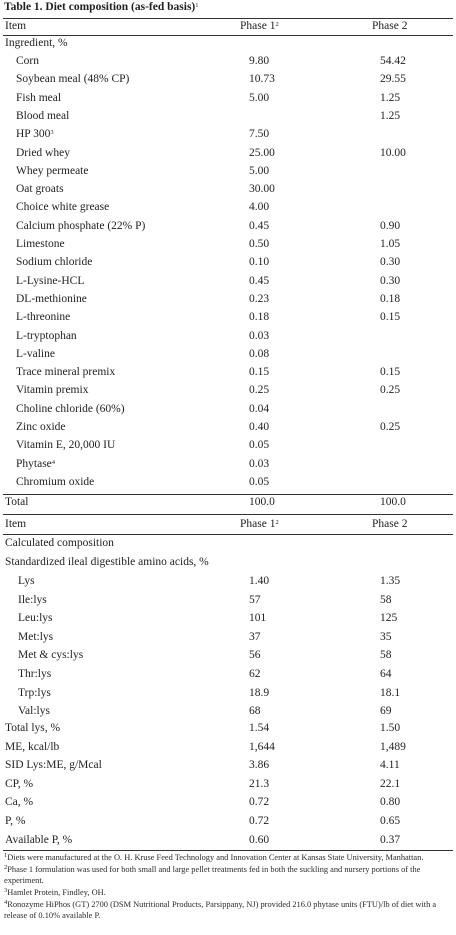  Describe the element at coordinates (63, 207) in the screenshot. I see `row-label: Choice white grease` at that location.